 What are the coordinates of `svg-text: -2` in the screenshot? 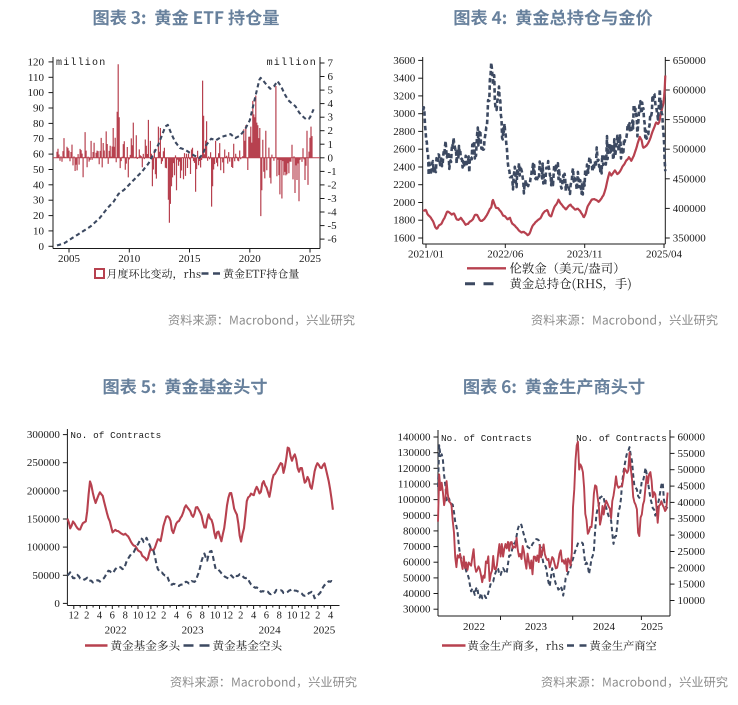 It's located at (332, 185).